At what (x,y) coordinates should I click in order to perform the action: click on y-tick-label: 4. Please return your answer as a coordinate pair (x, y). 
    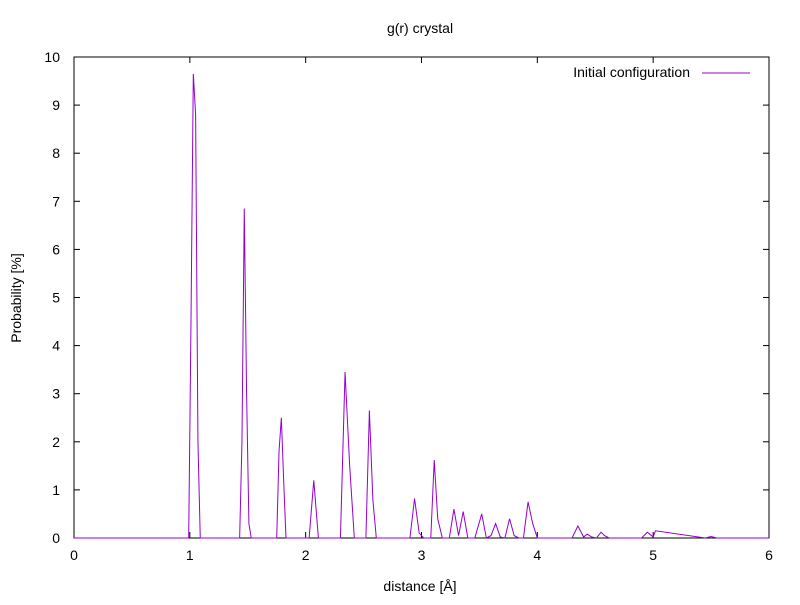
    Looking at the image, I should click on (56, 346).